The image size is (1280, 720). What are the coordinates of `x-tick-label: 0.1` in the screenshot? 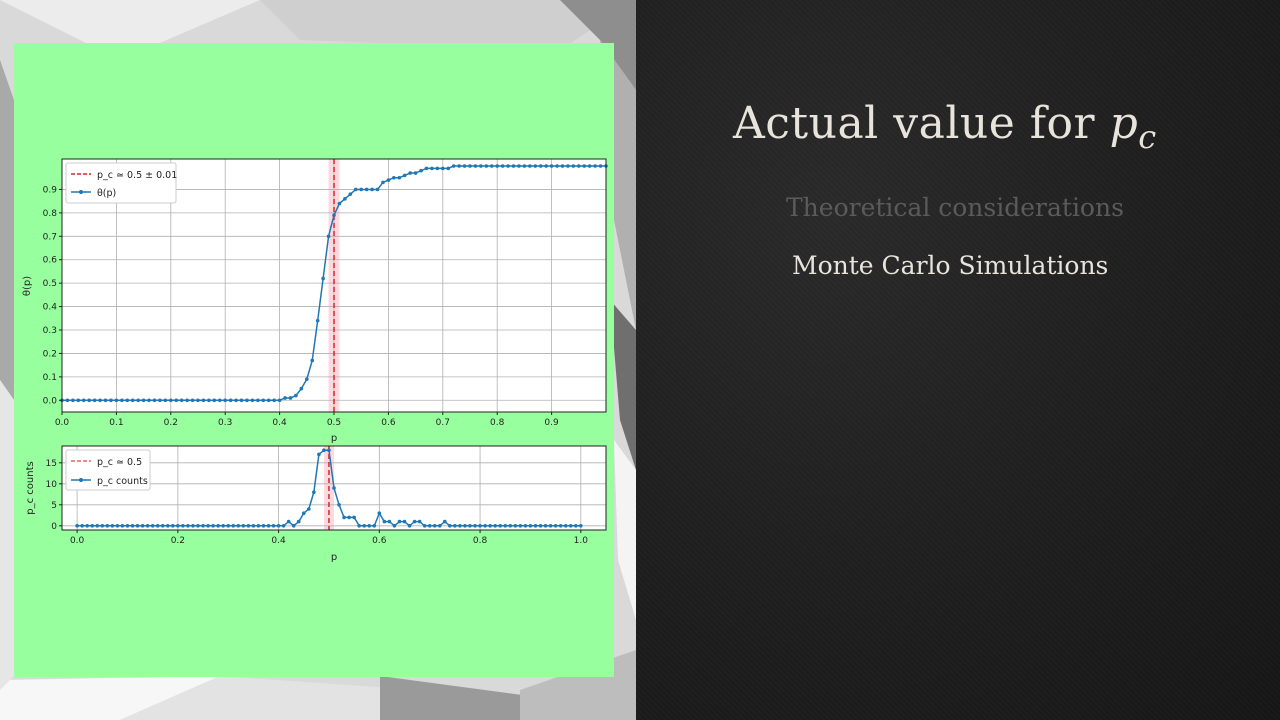 It's located at (116, 423).